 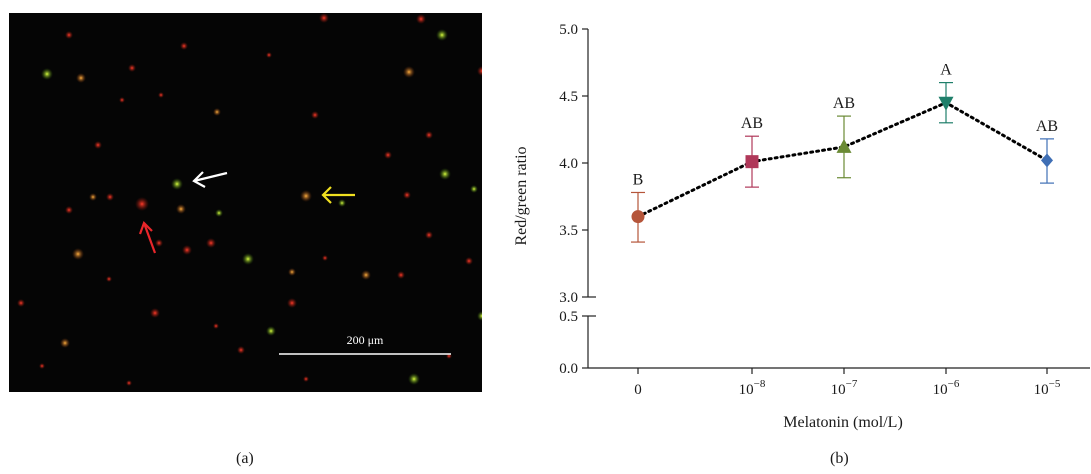 I want to click on data-point-square, so click(x=752, y=162).